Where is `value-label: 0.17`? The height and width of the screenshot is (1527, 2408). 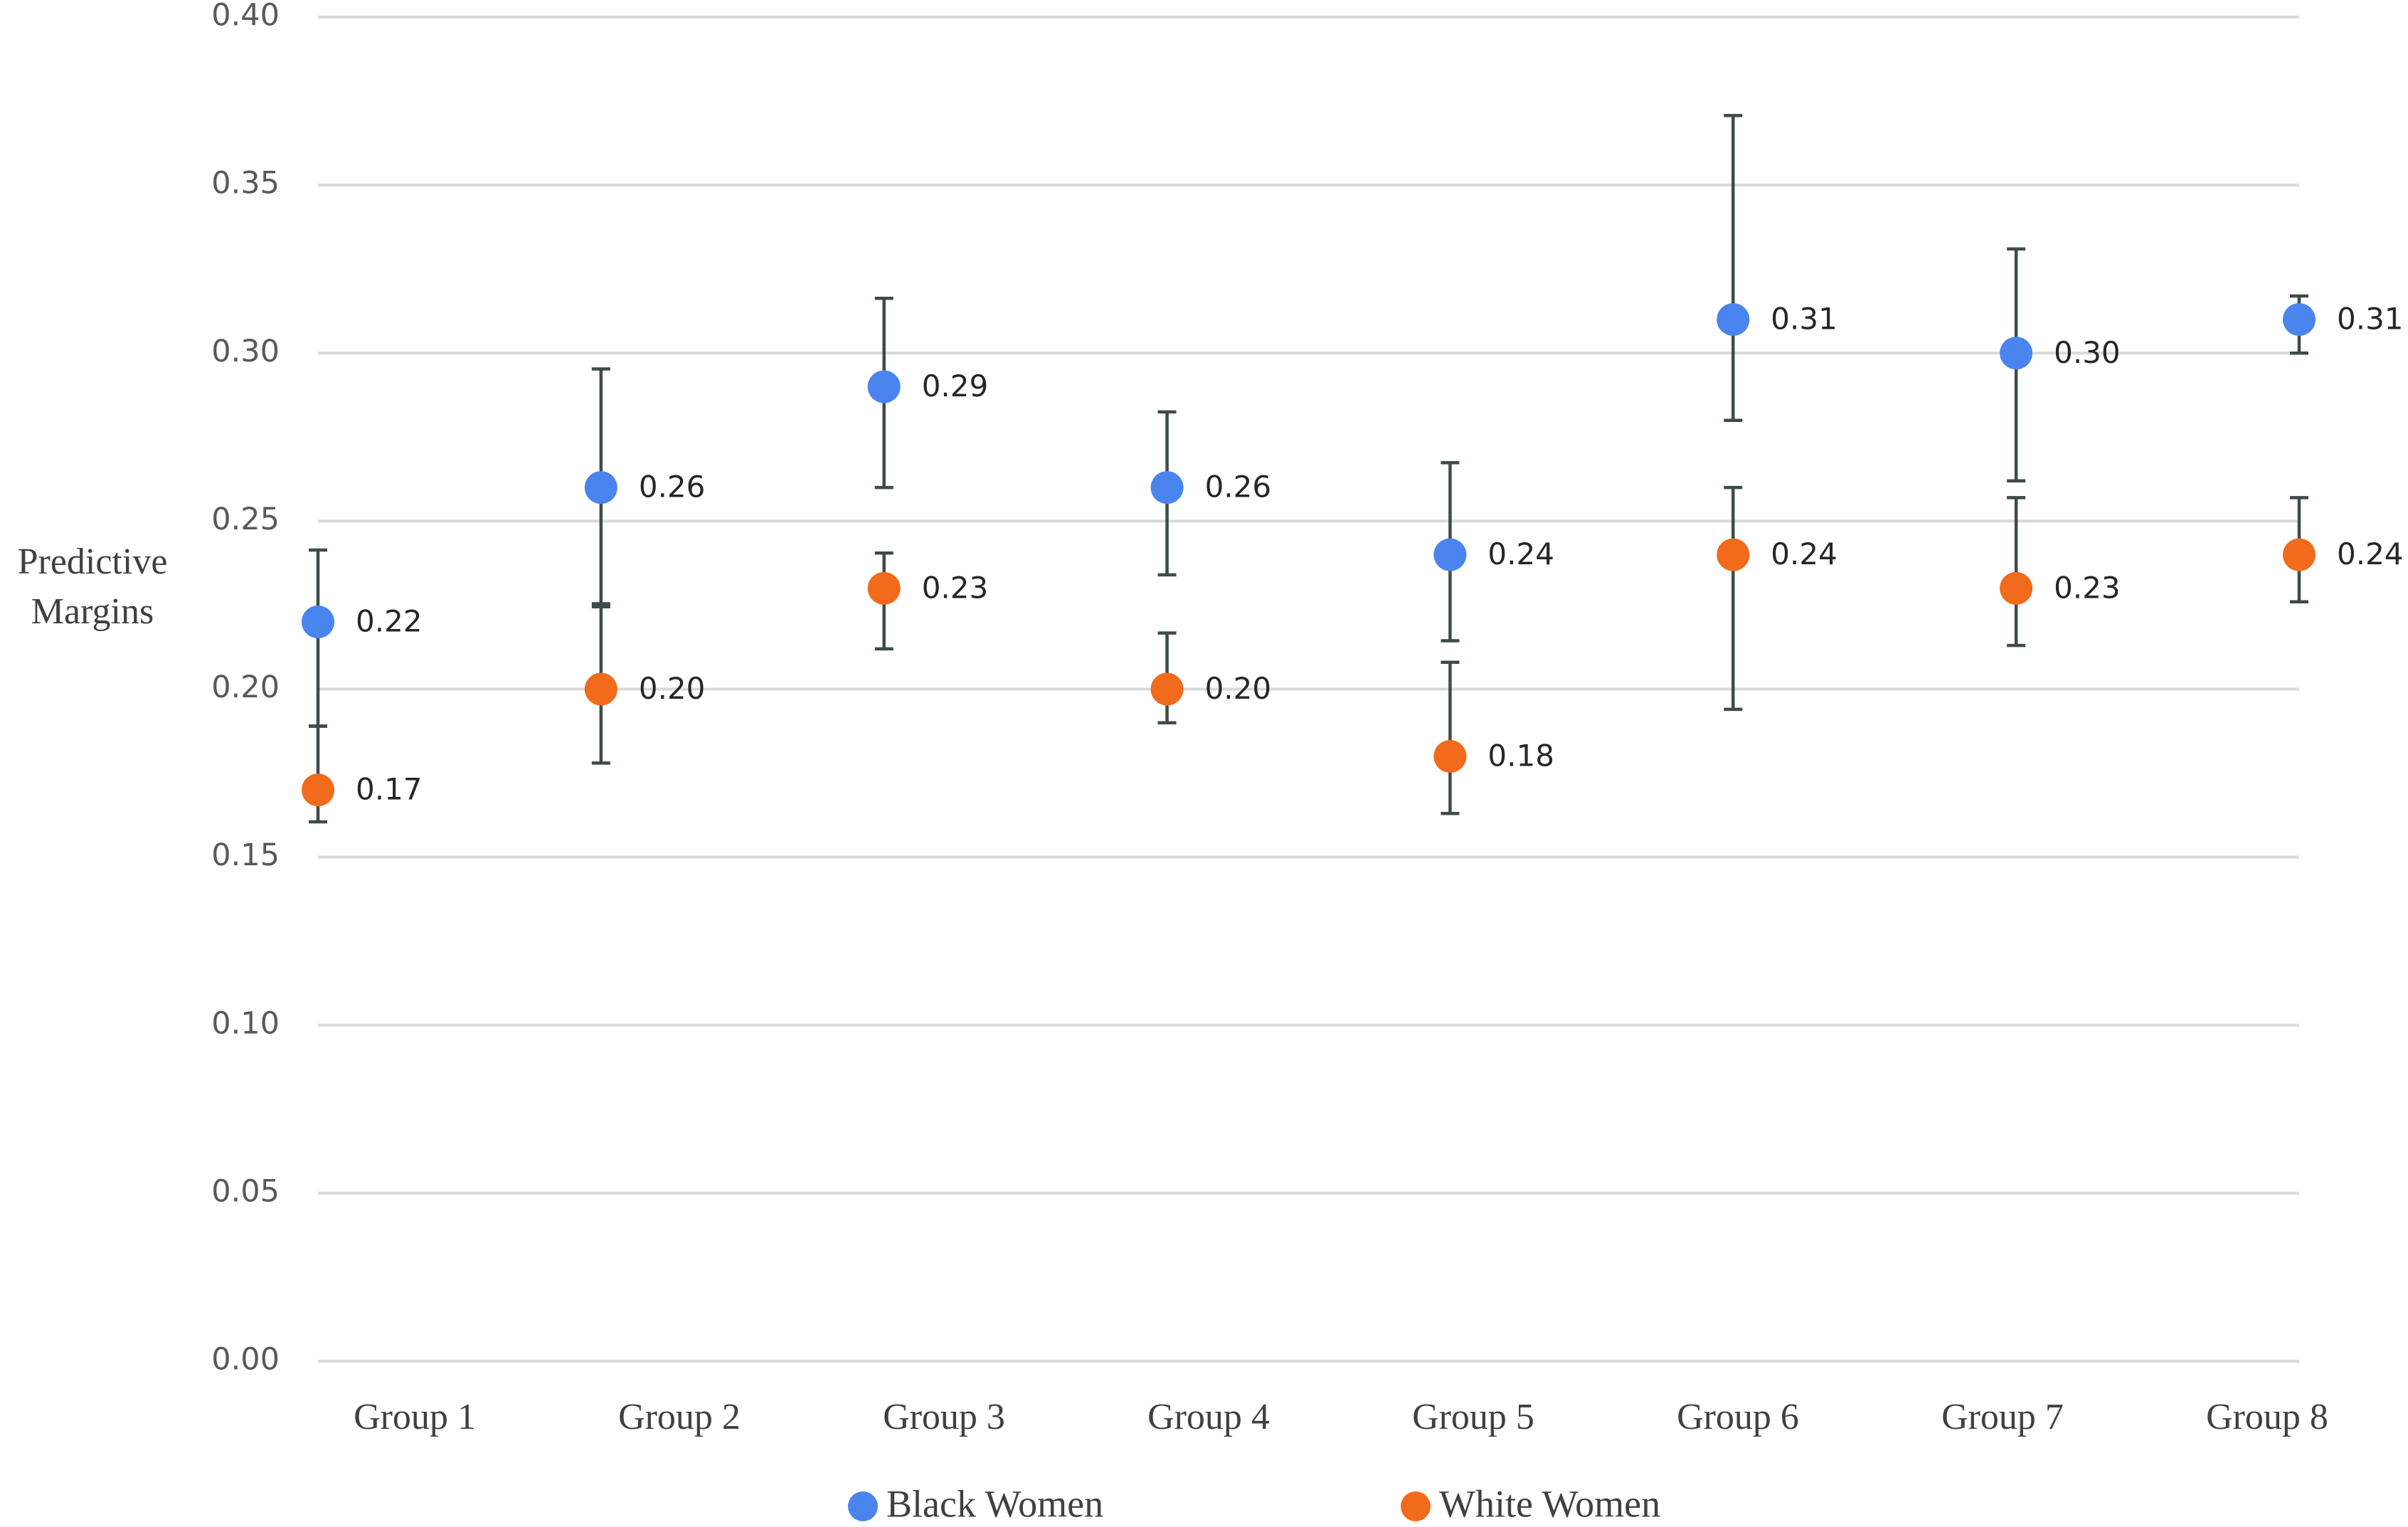
value-label: 0.17 is located at coordinates (389, 789).